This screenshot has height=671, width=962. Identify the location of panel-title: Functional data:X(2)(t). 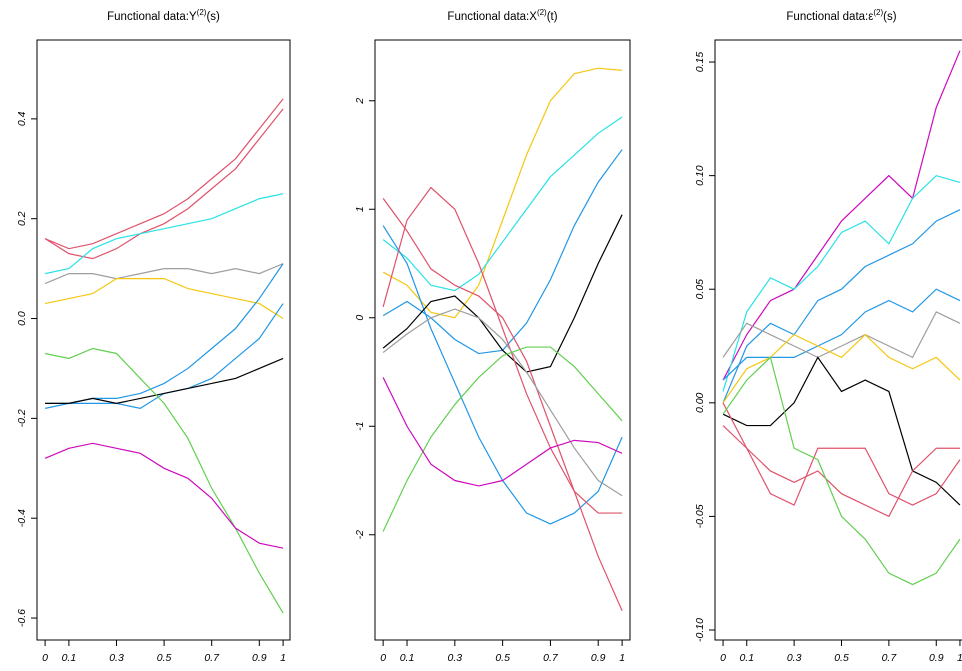
(502, 15).